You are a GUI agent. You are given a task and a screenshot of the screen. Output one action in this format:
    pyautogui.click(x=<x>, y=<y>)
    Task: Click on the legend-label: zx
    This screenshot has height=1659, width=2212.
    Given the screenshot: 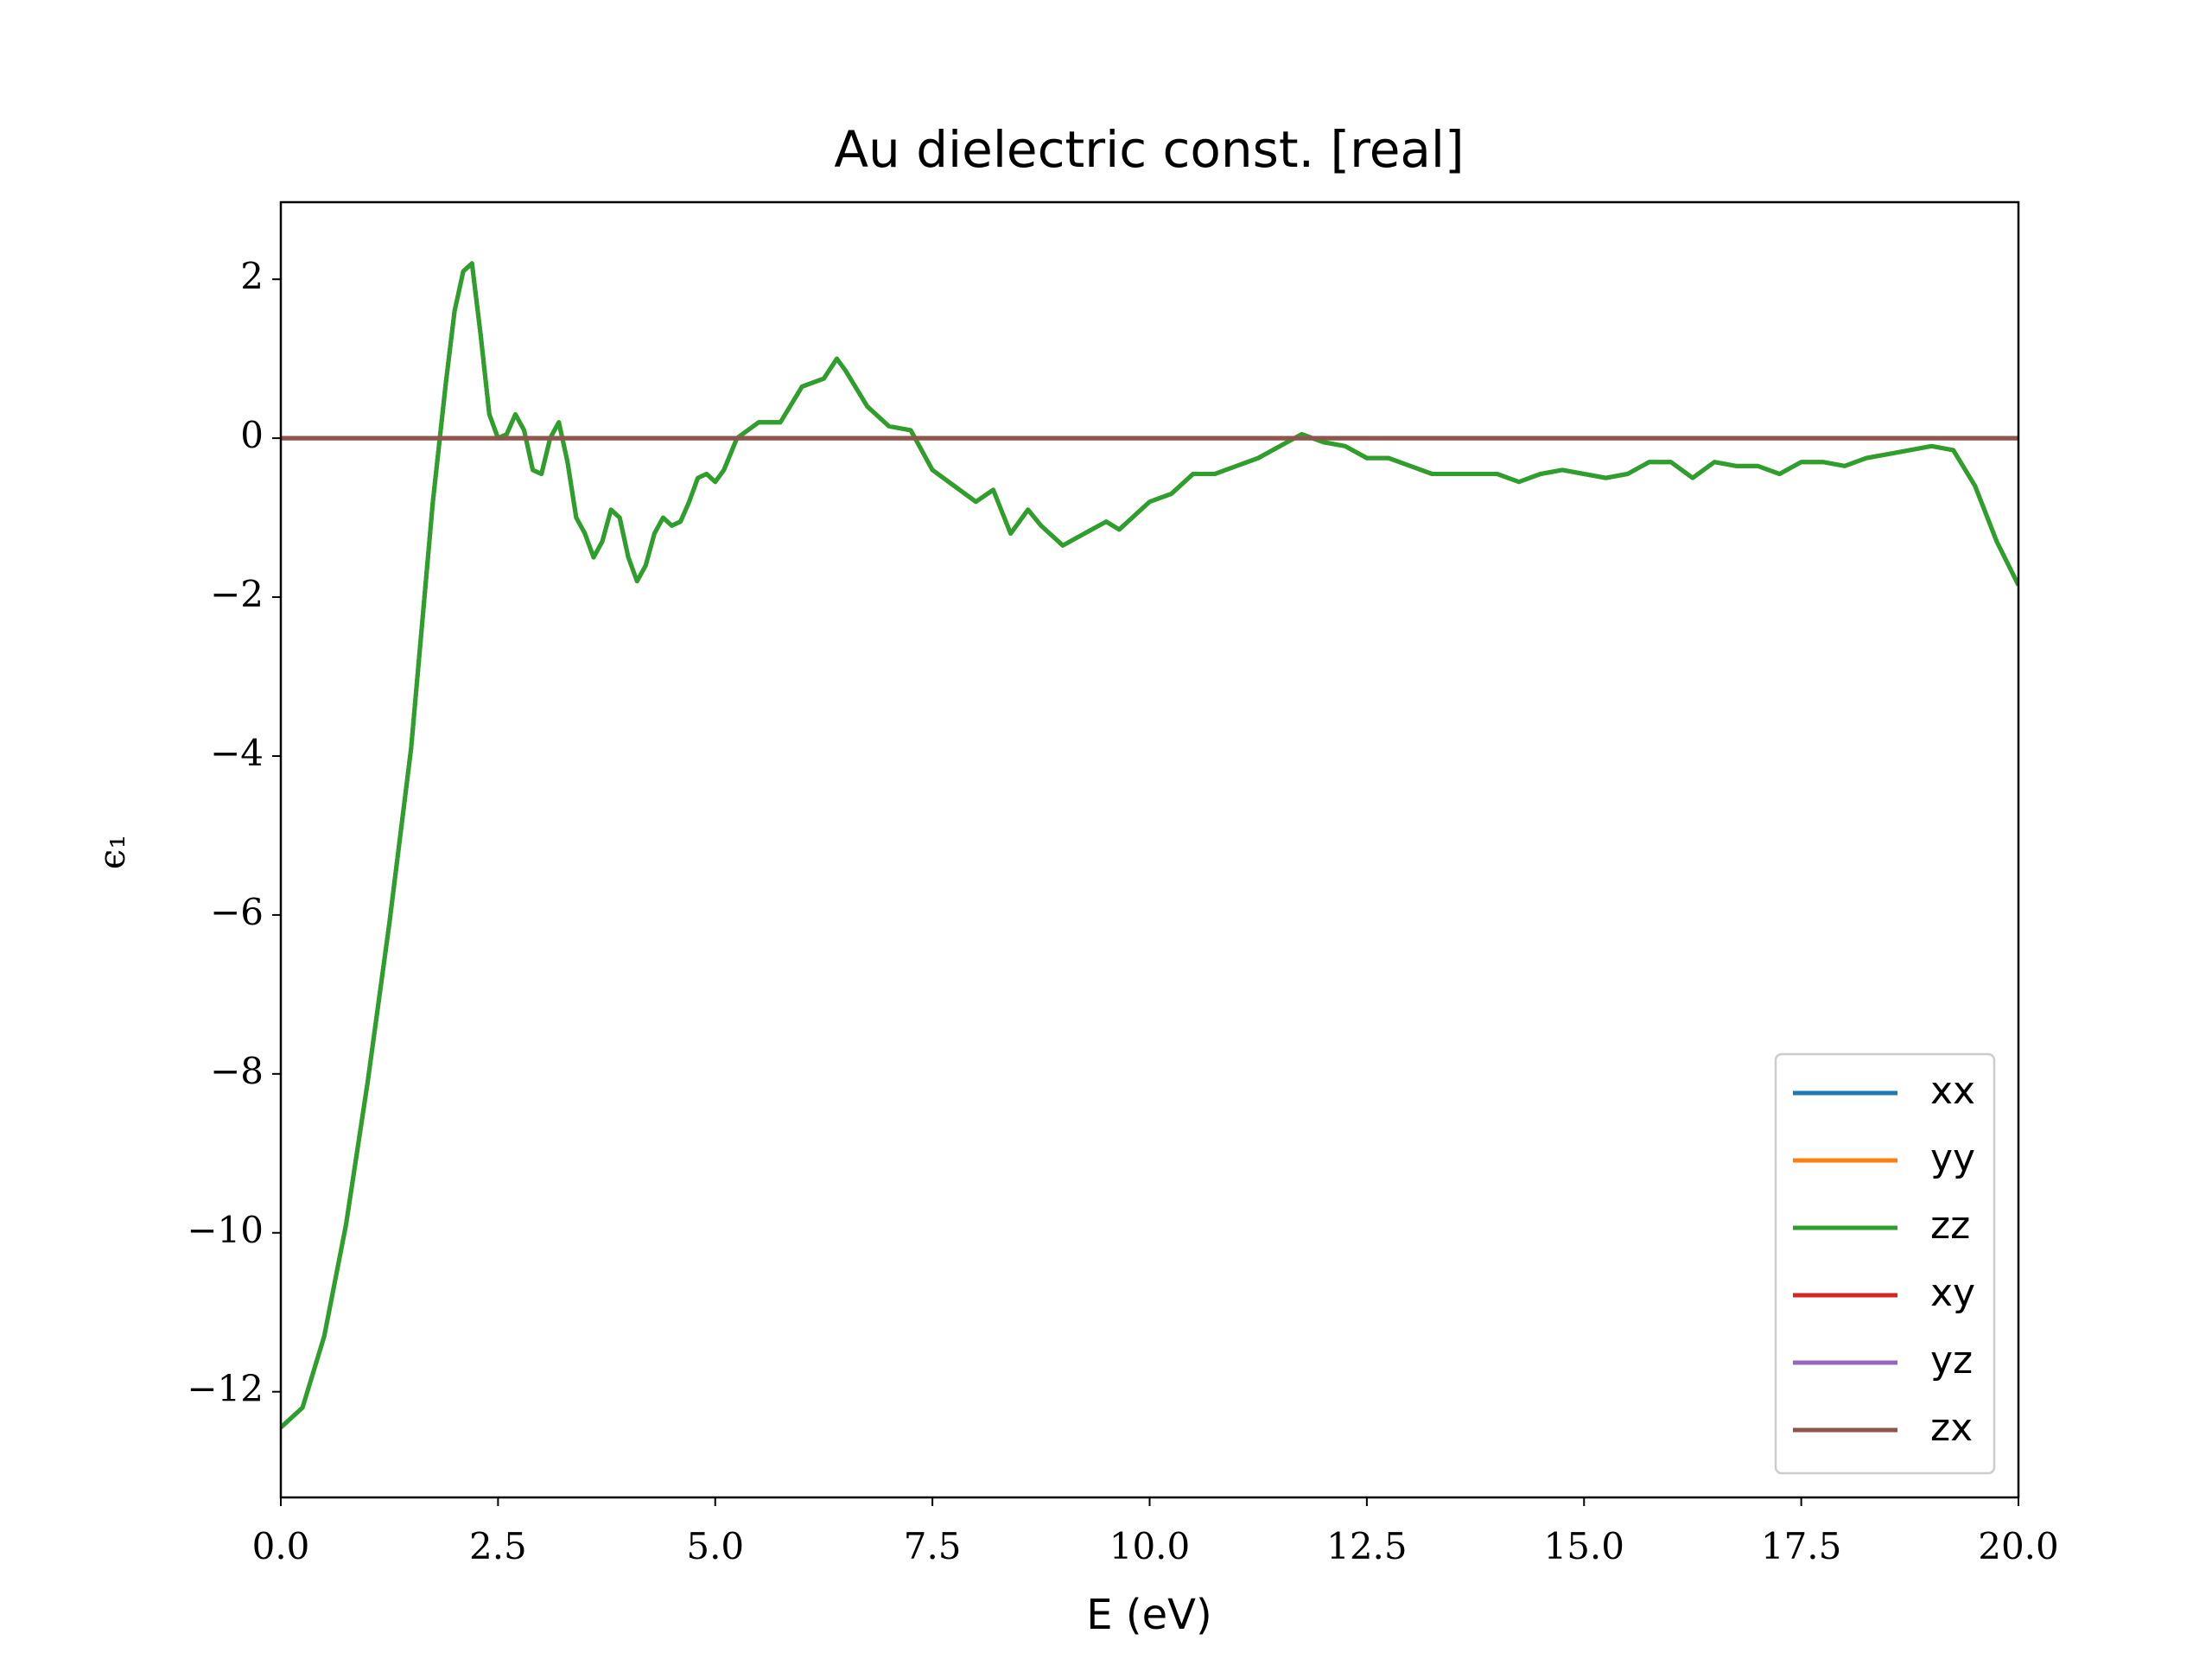 What is the action you would take?
    pyautogui.click(x=1951, y=1428)
    